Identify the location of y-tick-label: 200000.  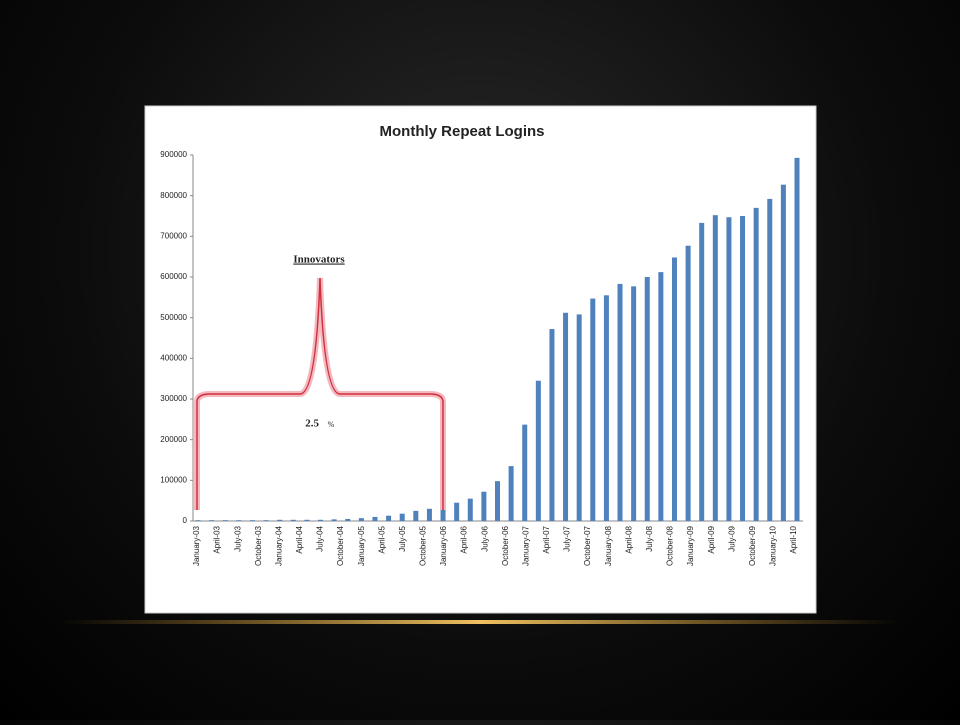
(173, 439).